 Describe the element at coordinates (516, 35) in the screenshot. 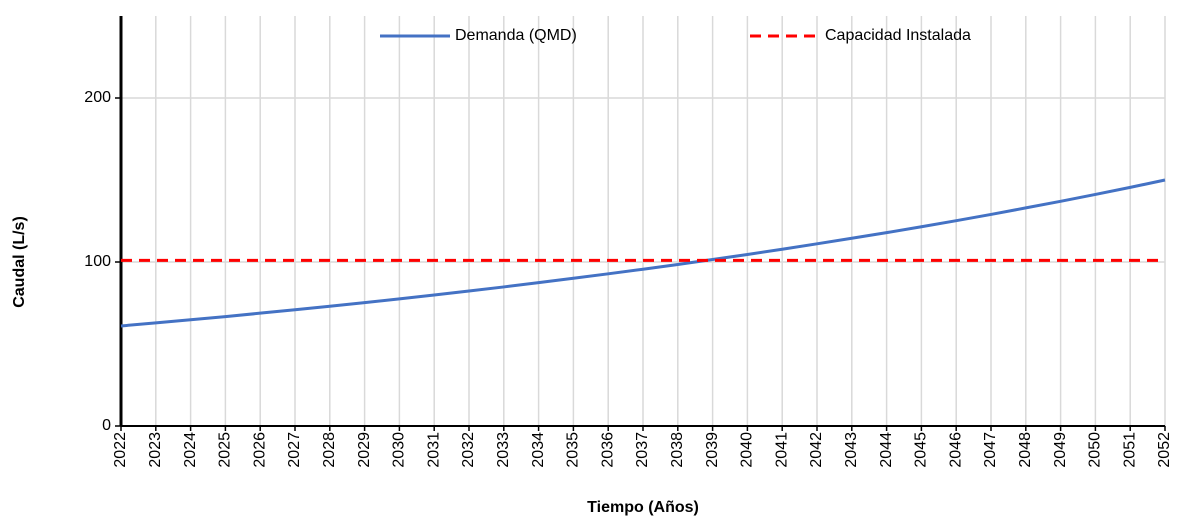

I see `legend-label: Demanda (QMD)` at that location.